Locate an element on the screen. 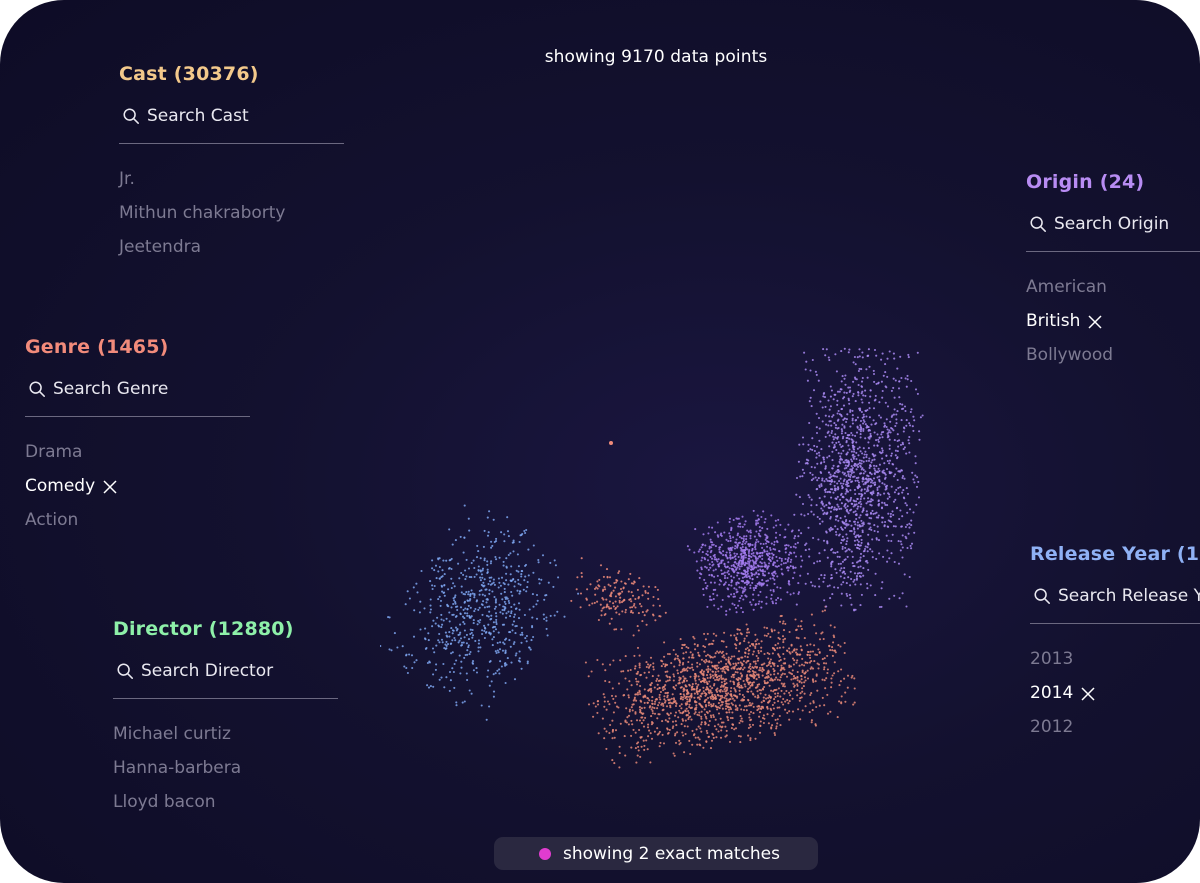 The height and width of the screenshot is (883, 1200). release-year-option: 2013 is located at coordinates (1115, 665).